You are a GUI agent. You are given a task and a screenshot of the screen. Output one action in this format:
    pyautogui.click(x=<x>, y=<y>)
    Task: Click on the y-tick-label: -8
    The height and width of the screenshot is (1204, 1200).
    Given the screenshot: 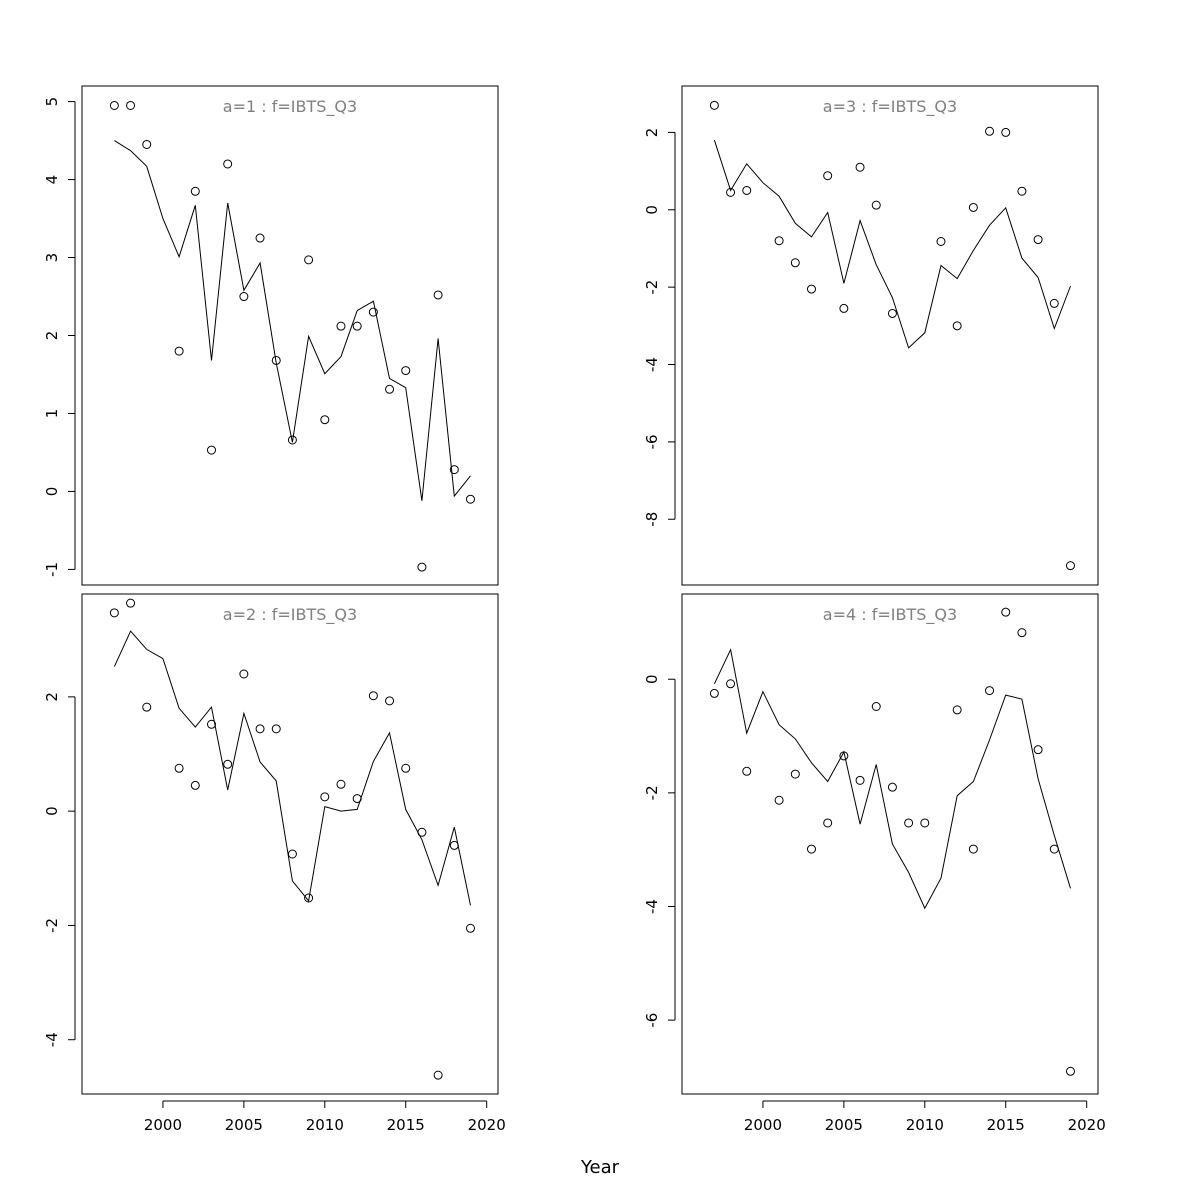 What is the action you would take?
    pyautogui.click(x=652, y=519)
    